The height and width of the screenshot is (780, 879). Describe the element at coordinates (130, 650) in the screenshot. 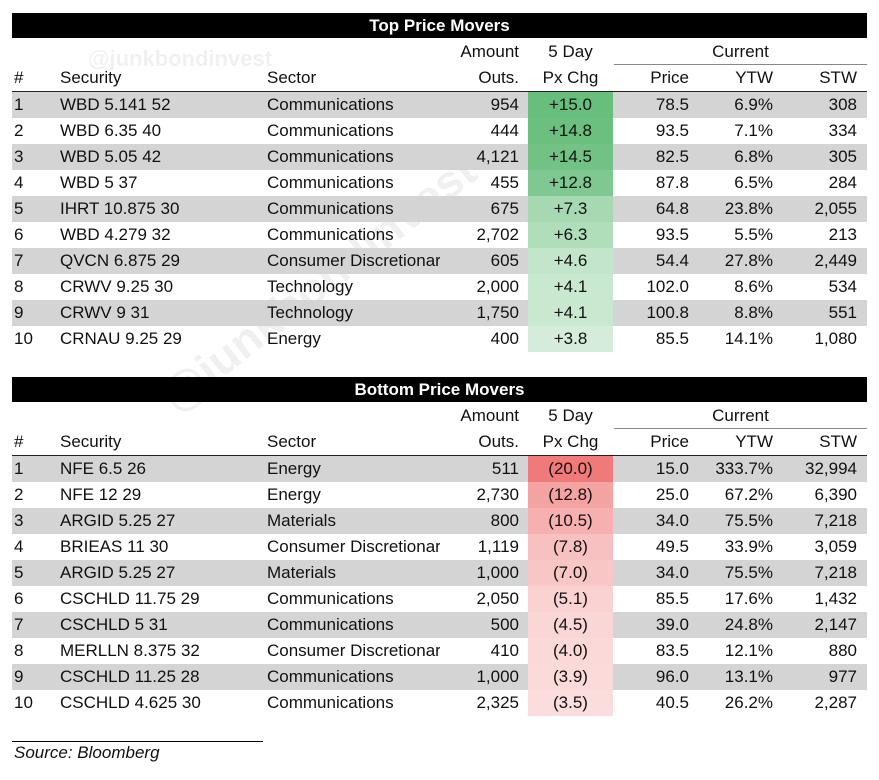

I see `table-cell: MERLLN 8.375 32` at that location.